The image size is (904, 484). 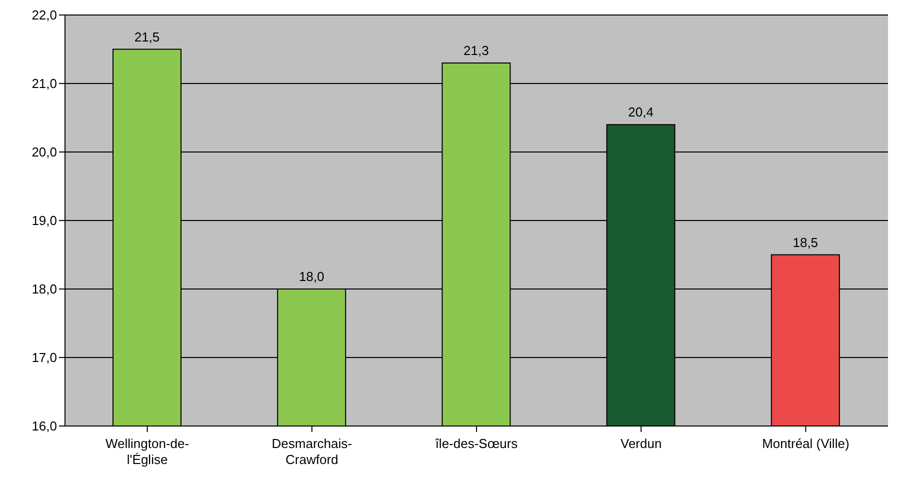 I want to click on x-tick-label: Montréal (Ville), so click(x=806, y=443).